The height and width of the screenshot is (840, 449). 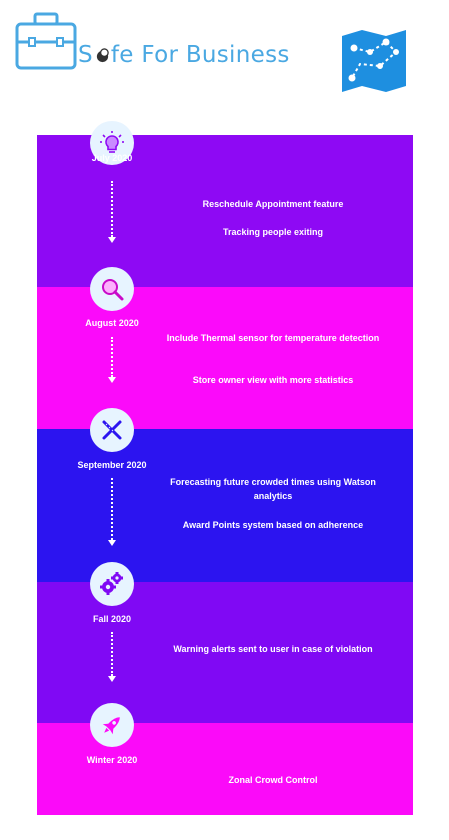 I want to click on milestone-date: Fall 2020, so click(x=112, y=619).